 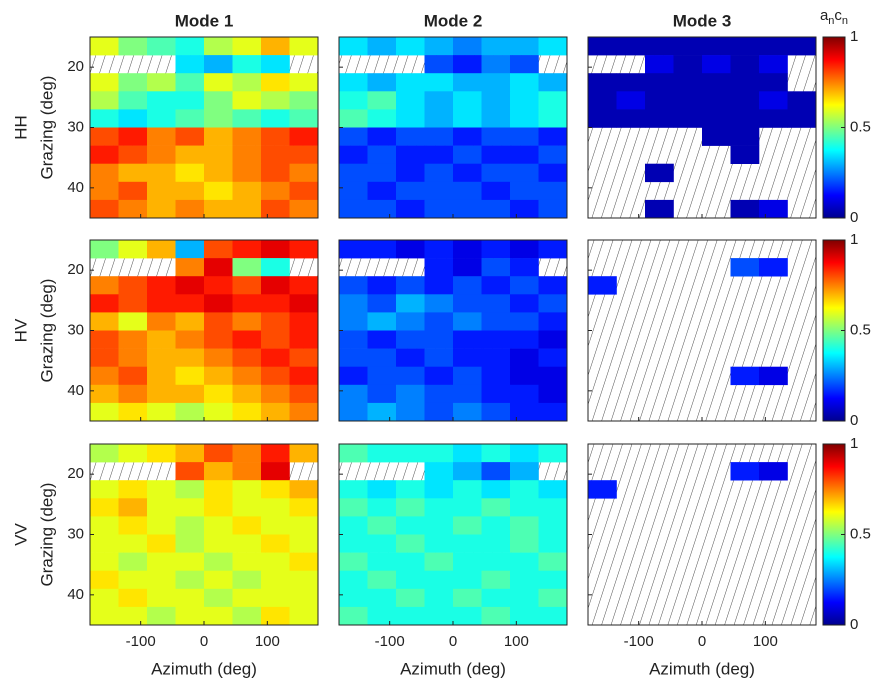 What do you see at coordinates (834, 17) in the screenshot?
I see `colorbar-label: ancn` at bounding box center [834, 17].